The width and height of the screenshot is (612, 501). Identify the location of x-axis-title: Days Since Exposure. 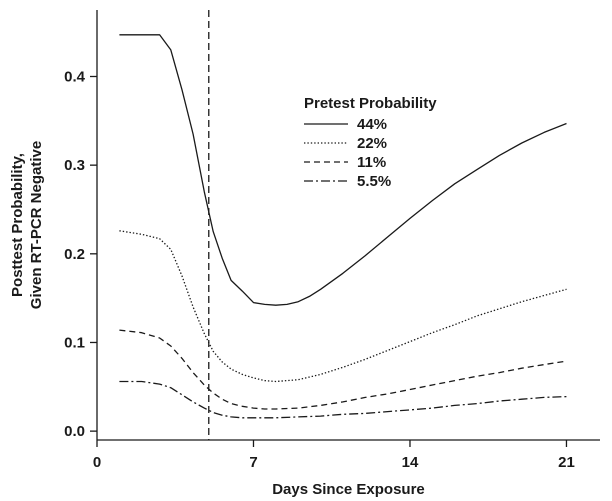
(348, 489).